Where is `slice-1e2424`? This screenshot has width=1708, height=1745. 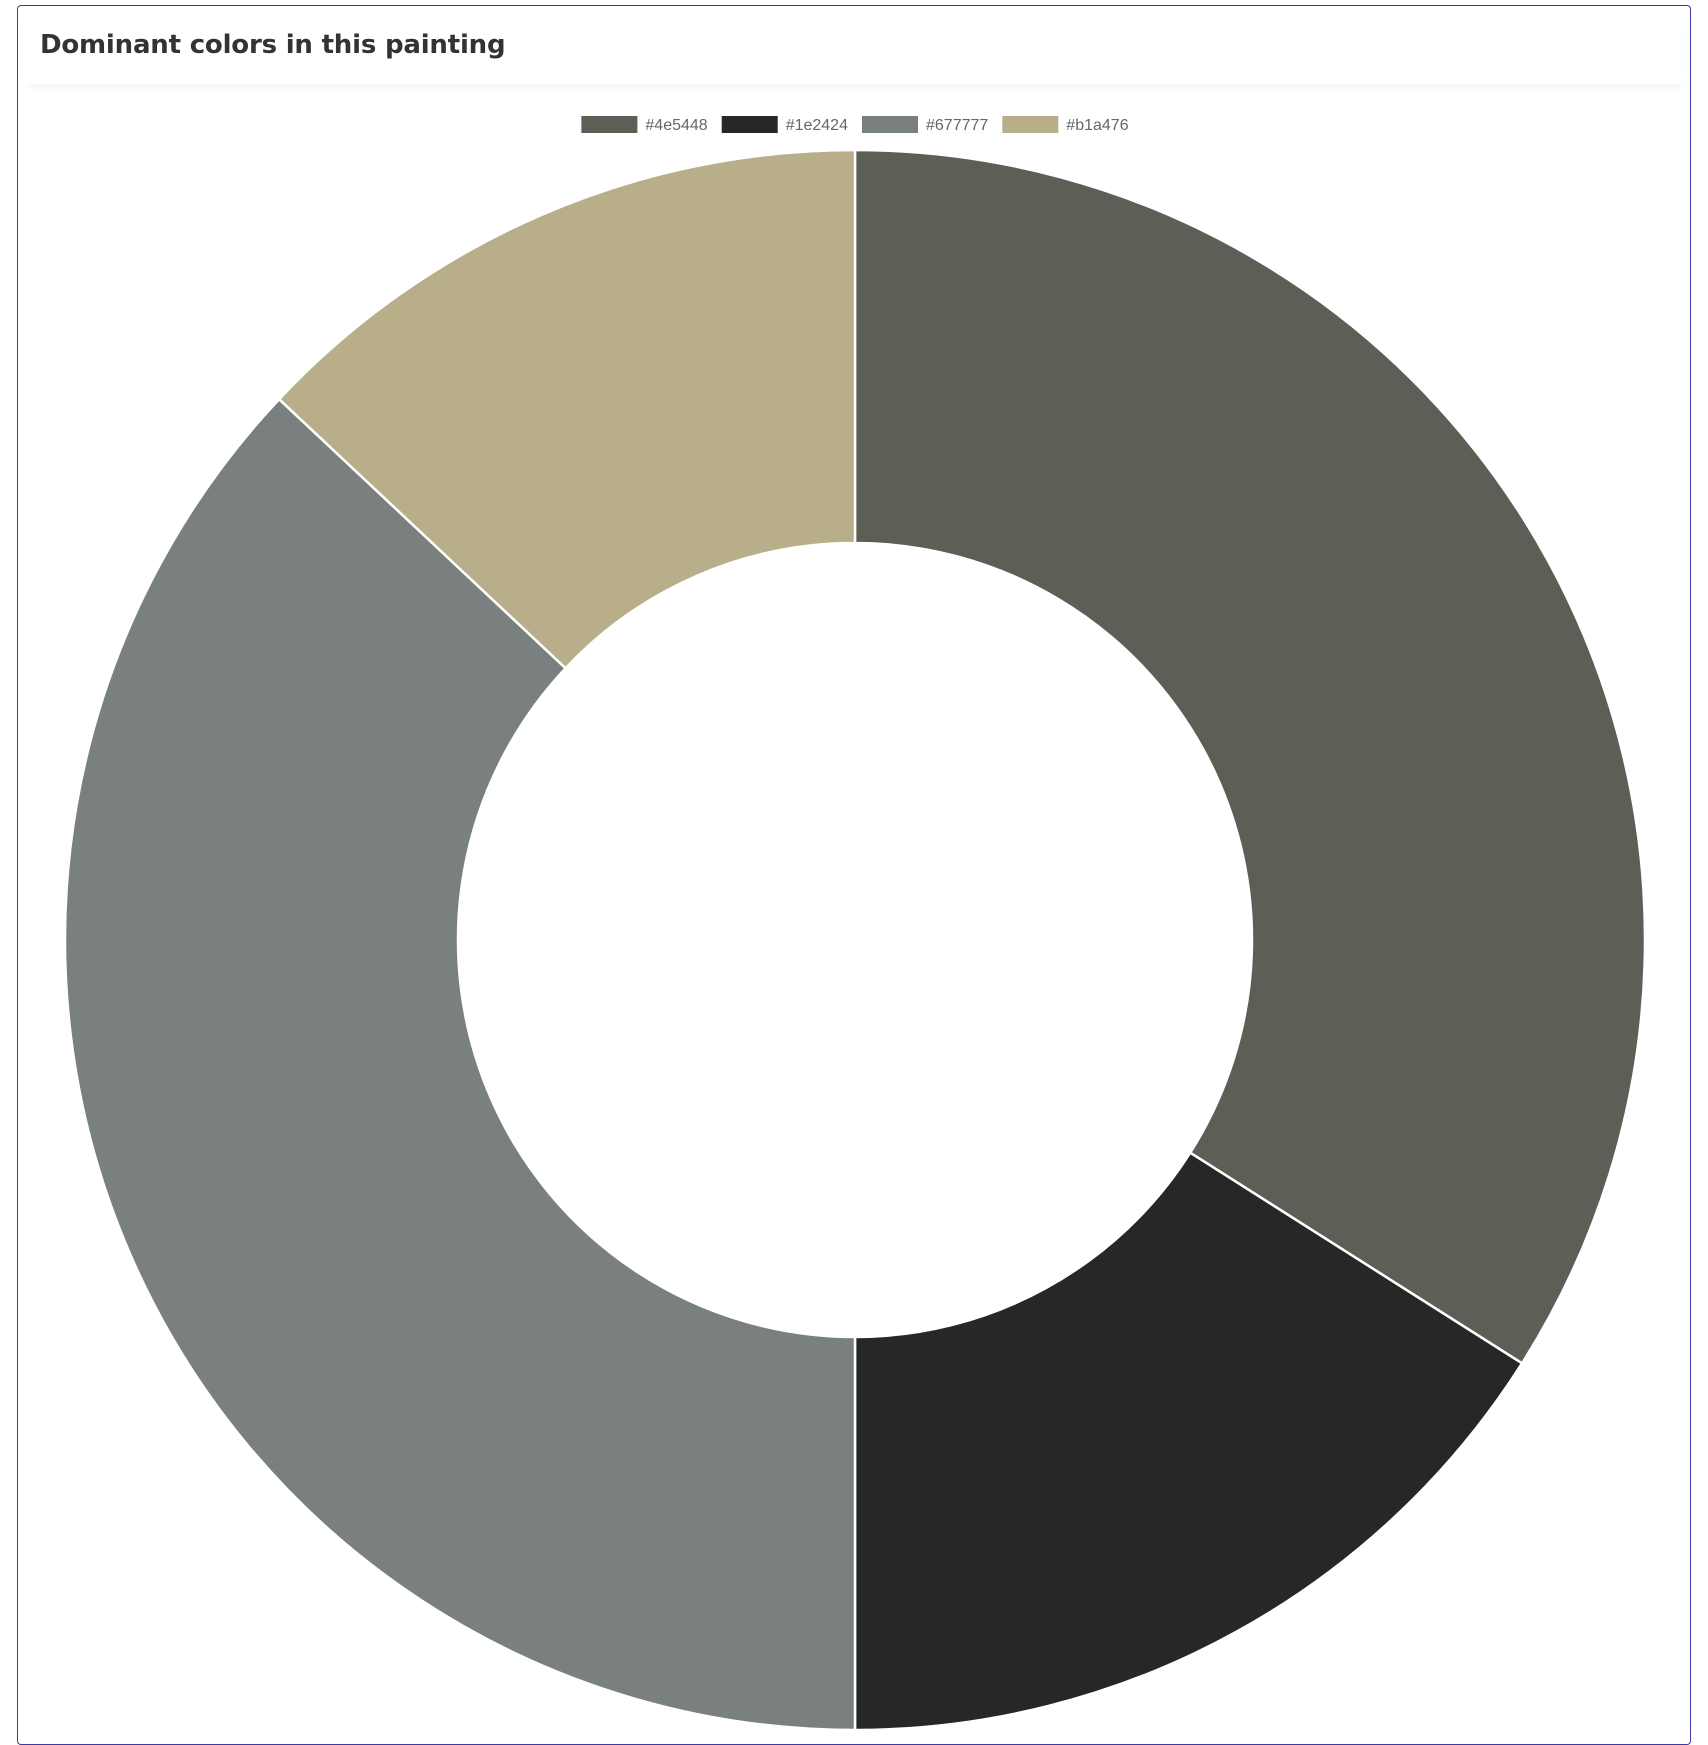 slice-1e2424 is located at coordinates (1188, 1440).